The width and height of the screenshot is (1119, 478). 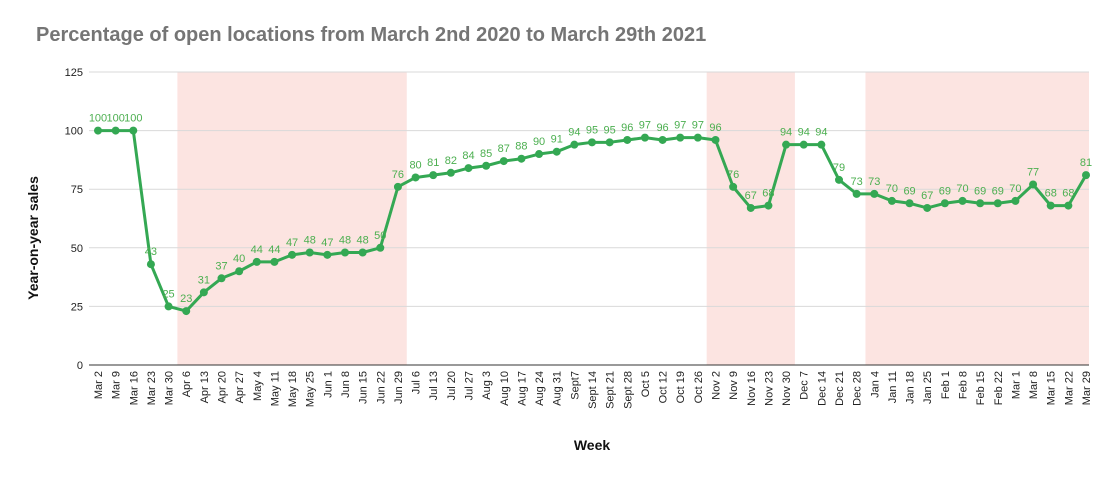 What do you see at coordinates (505, 388) in the screenshot?
I see `x-tick-label: Aug 10` at bounding box center [505, 388].